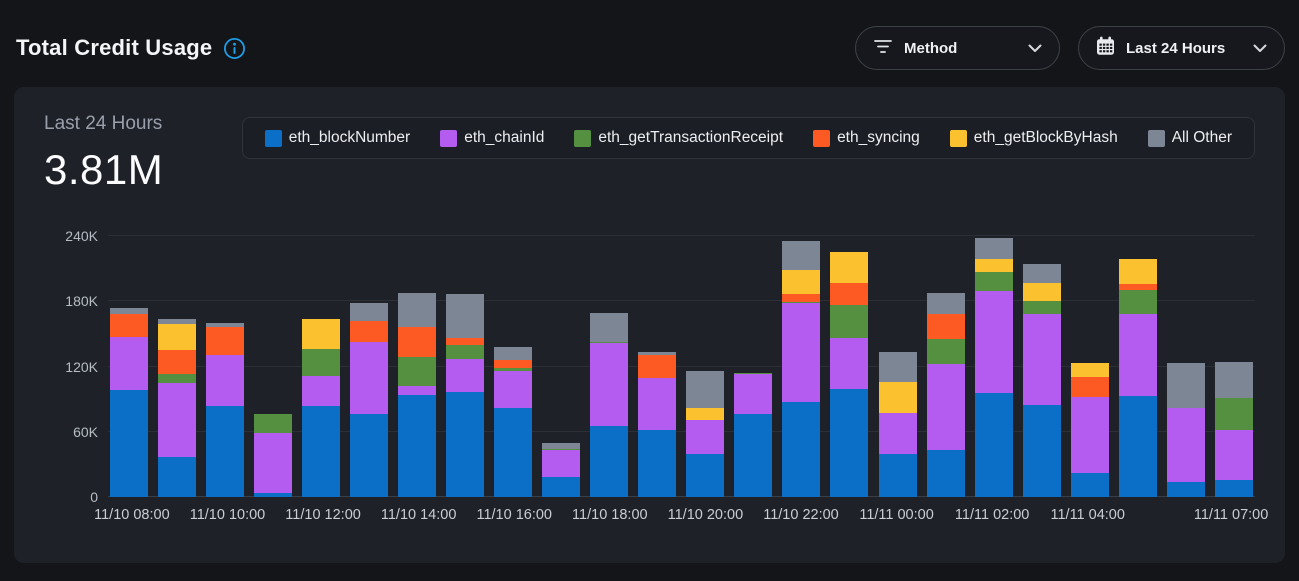 This screenshot has width=1299, height=581. I want to click on stat-total-value: 3.81M, so click(104, 169).